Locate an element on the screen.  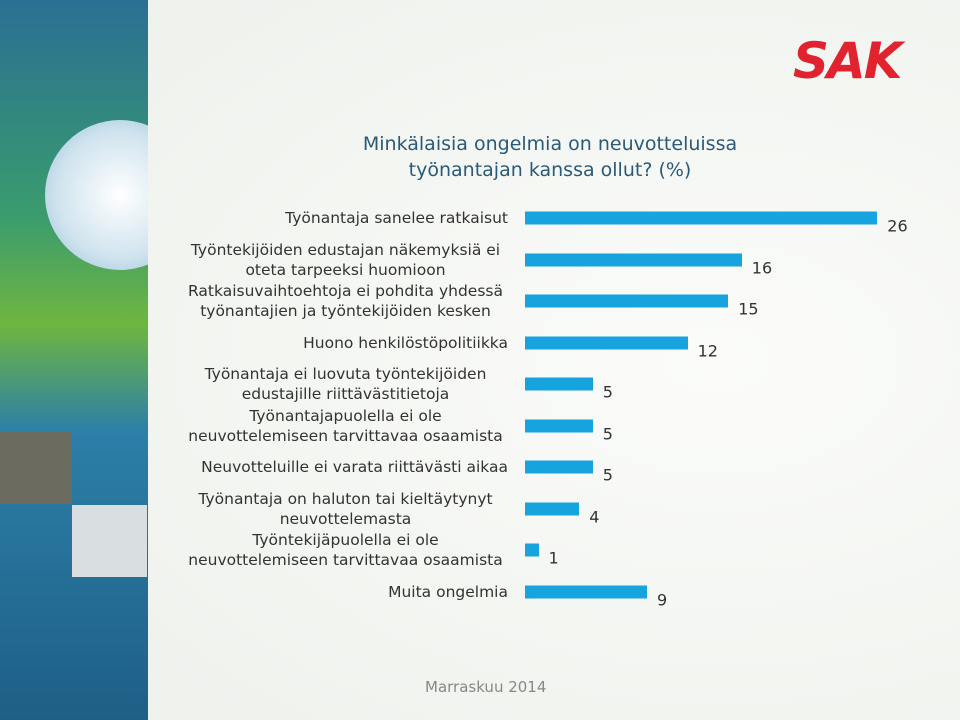
value-label: 12 is located at coordinates (707, 350).